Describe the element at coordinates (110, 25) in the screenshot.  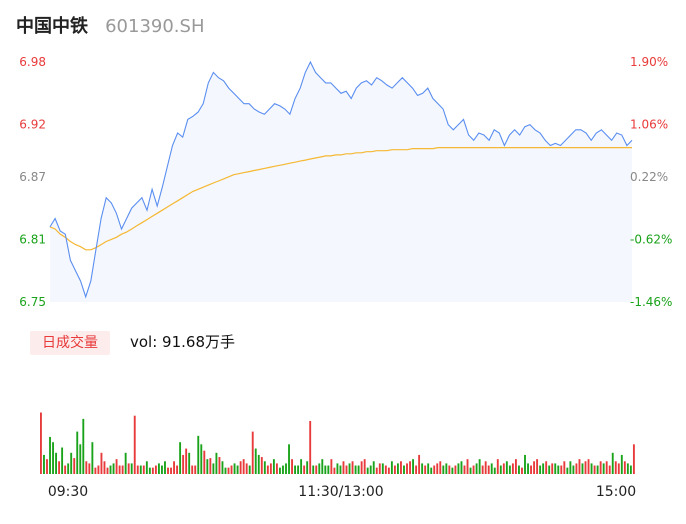
I see `stock-header: 中国中铁 601390.SH` at that location.